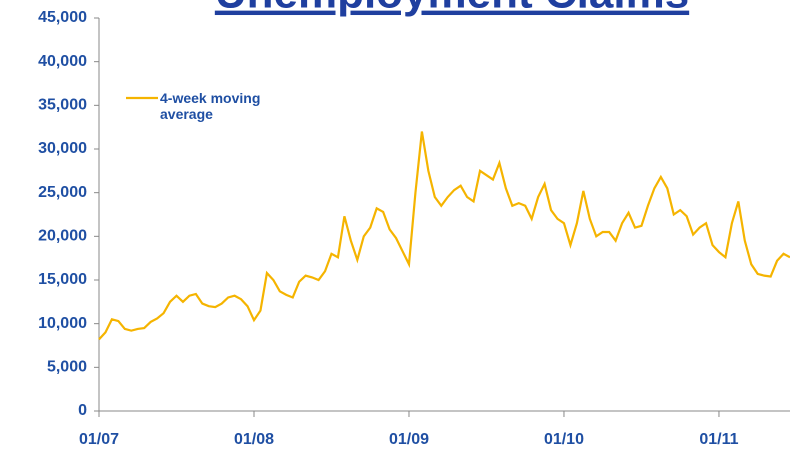 The image size is (790, 453). I want to click on x-tick-label: 01/08, so click(254, 439).